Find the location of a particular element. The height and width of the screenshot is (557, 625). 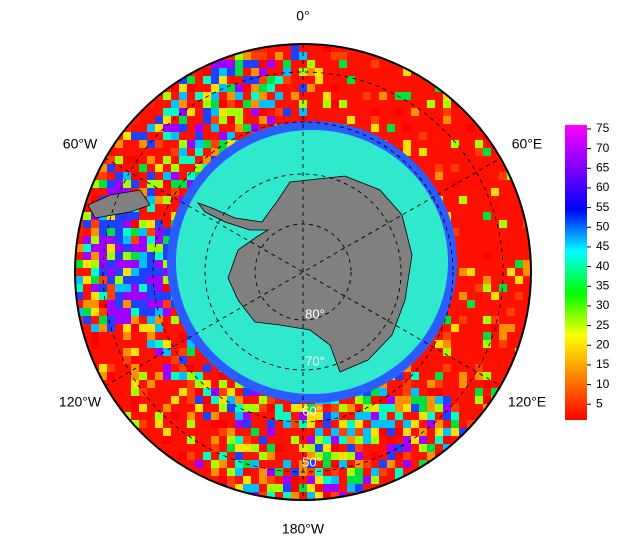

lat-label: 50° is located at coordinates (312, 461).